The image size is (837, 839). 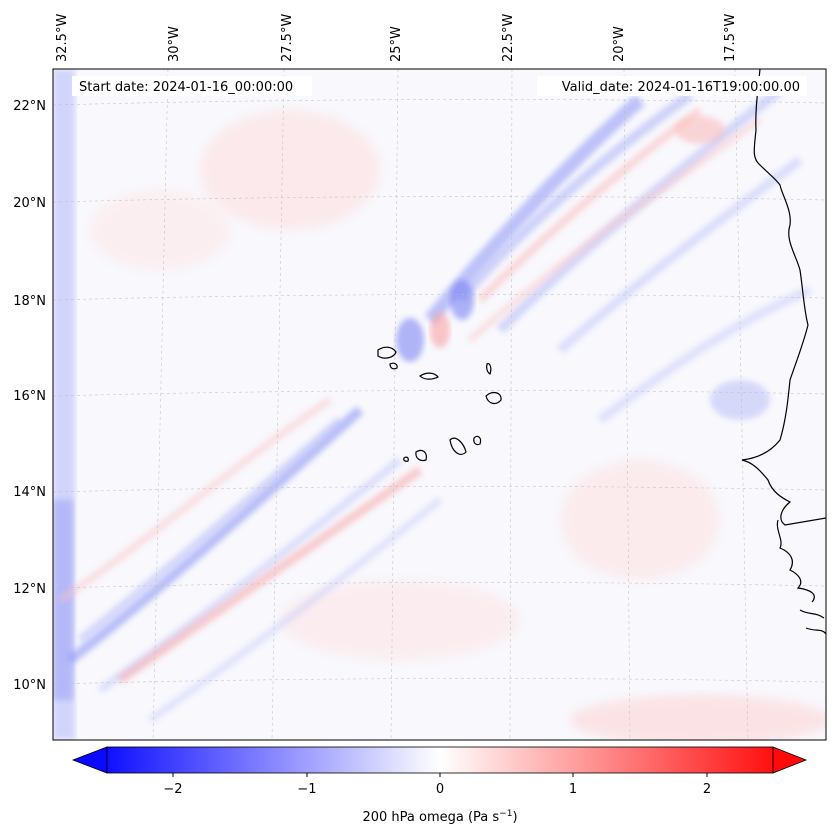 What do you see at coordinates (287, 38) in the screenshot?
I see `lon-label: 27.5°W` at bounding box center [287, 38].